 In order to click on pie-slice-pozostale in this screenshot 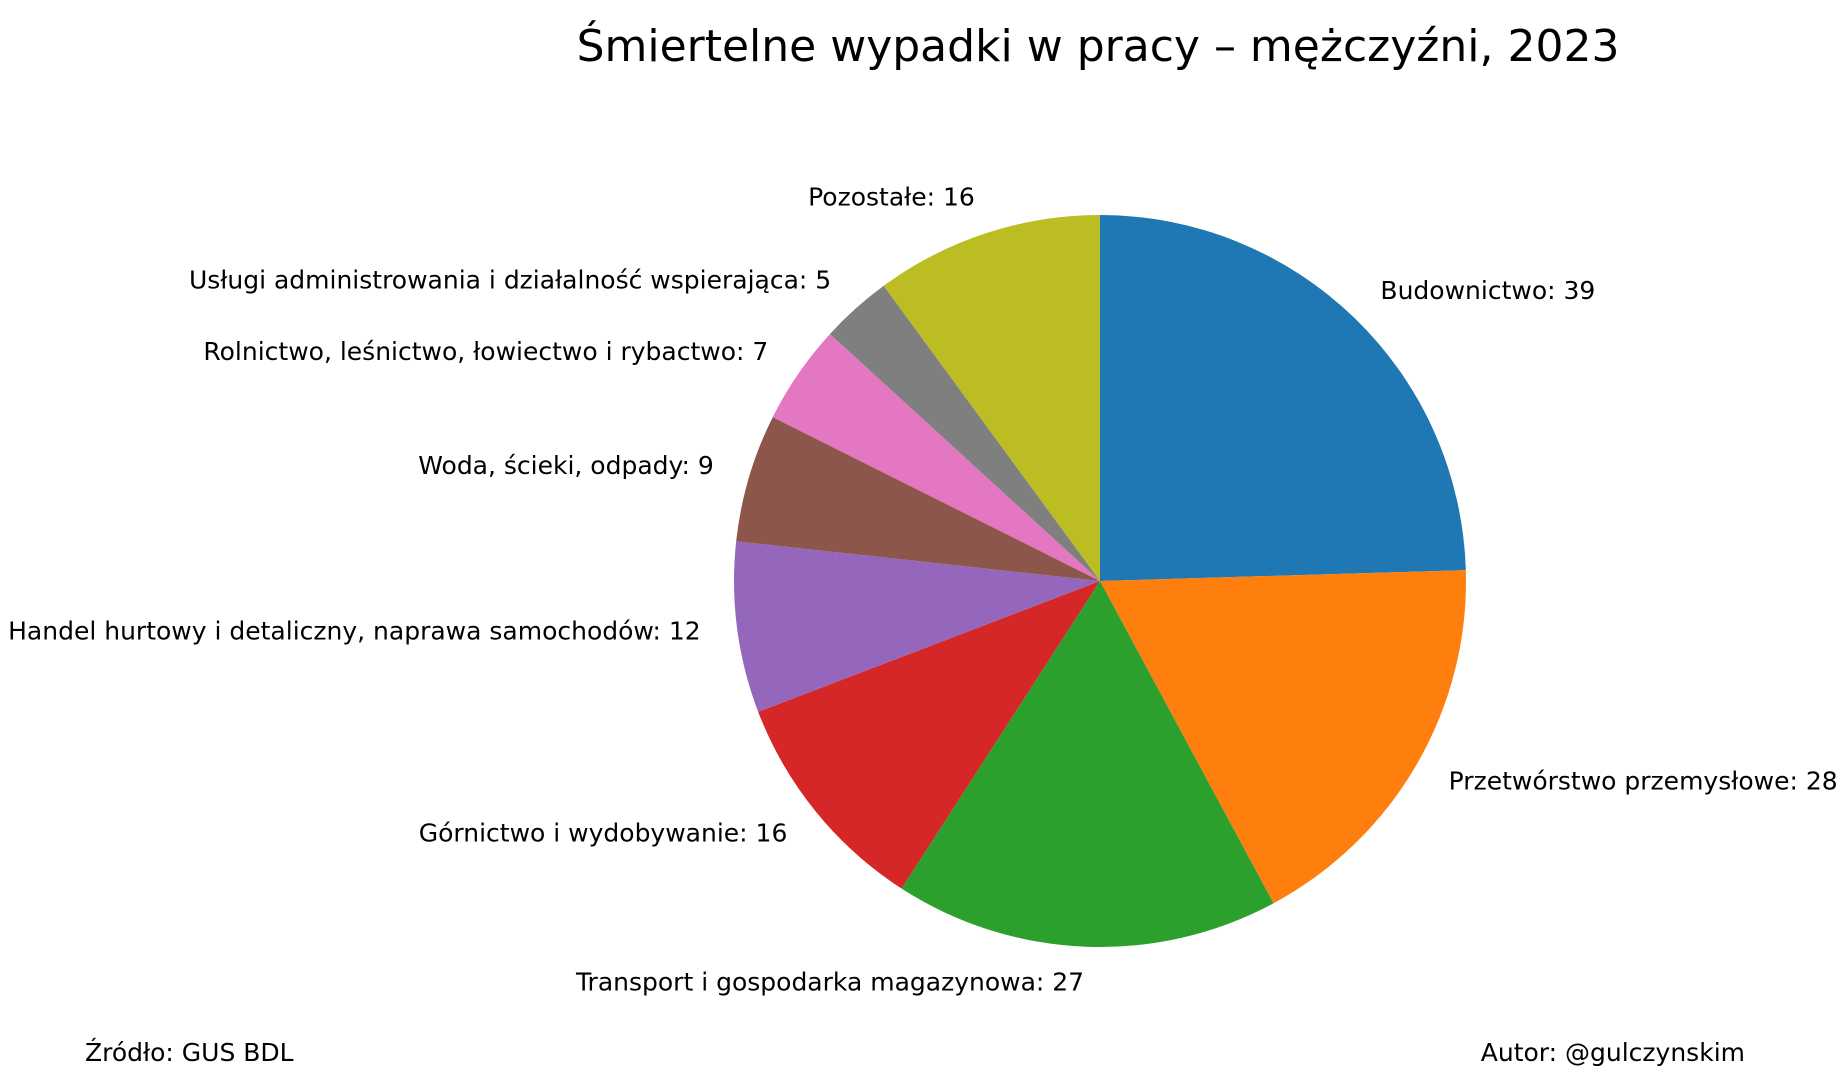, I will do `click(991, 398)`.